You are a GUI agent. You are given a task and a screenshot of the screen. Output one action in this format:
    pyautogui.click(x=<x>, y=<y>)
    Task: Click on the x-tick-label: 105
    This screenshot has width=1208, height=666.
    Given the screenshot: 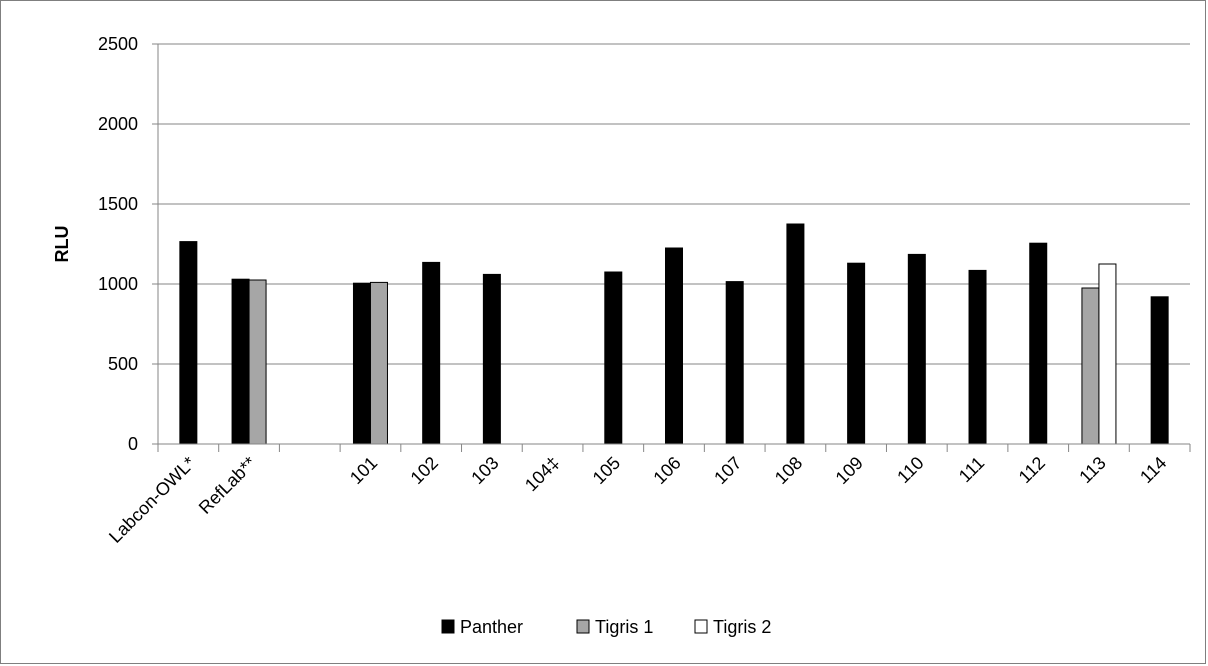 What is the action you would take?
    pyautogui.click(x=606, y=470)
    